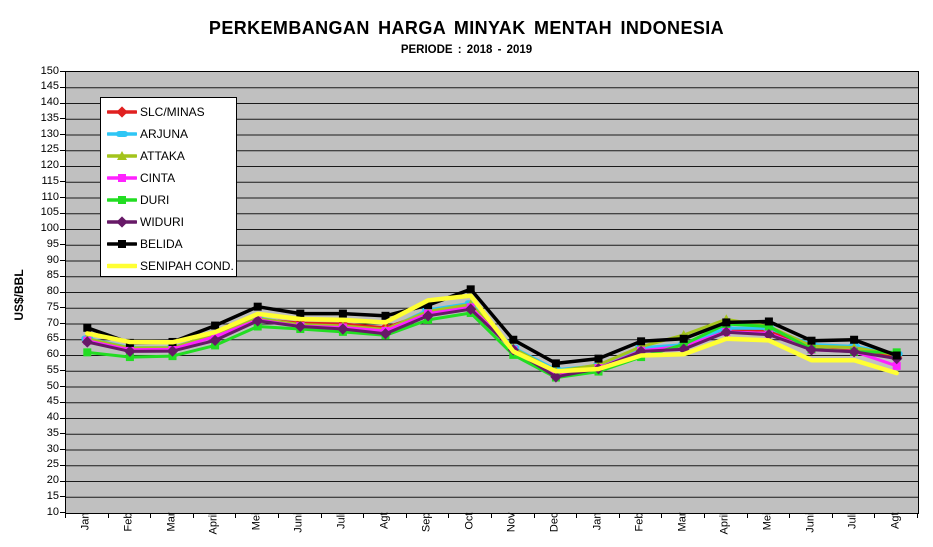  Describe the element at coordinates (810, 522) in the screenshot. I see `x-tick-label-17-juni: Juni` at that location.